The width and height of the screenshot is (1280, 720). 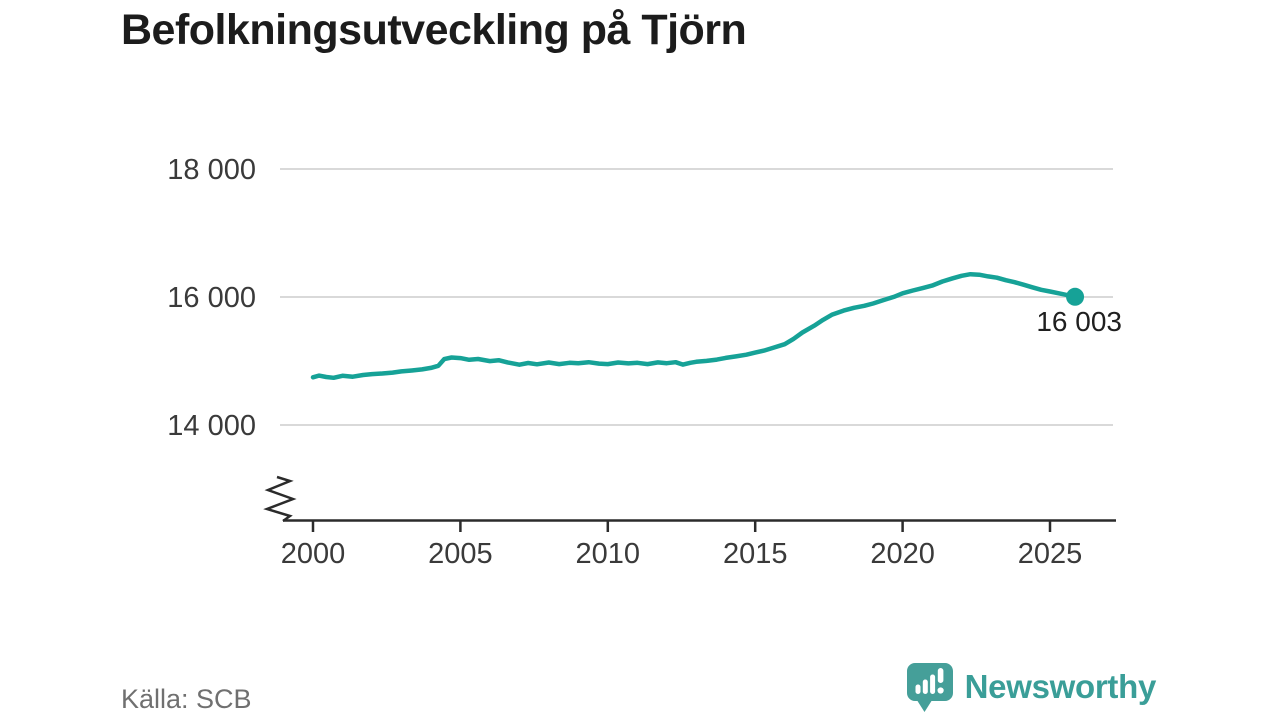 I want to click on x-axis-tick-label: 2020, so click(x=902, y=554).